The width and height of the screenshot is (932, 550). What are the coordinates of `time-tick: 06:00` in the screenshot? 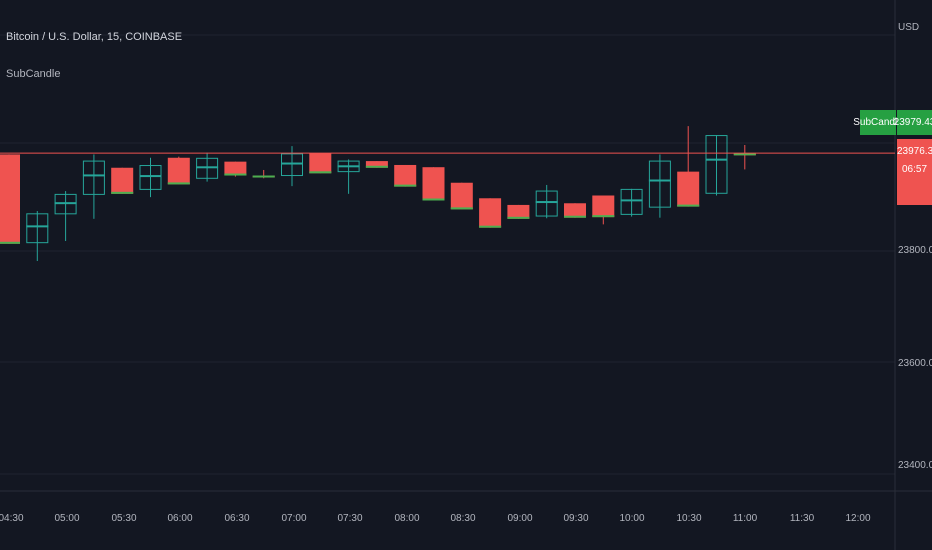 It's located at (180, 518).